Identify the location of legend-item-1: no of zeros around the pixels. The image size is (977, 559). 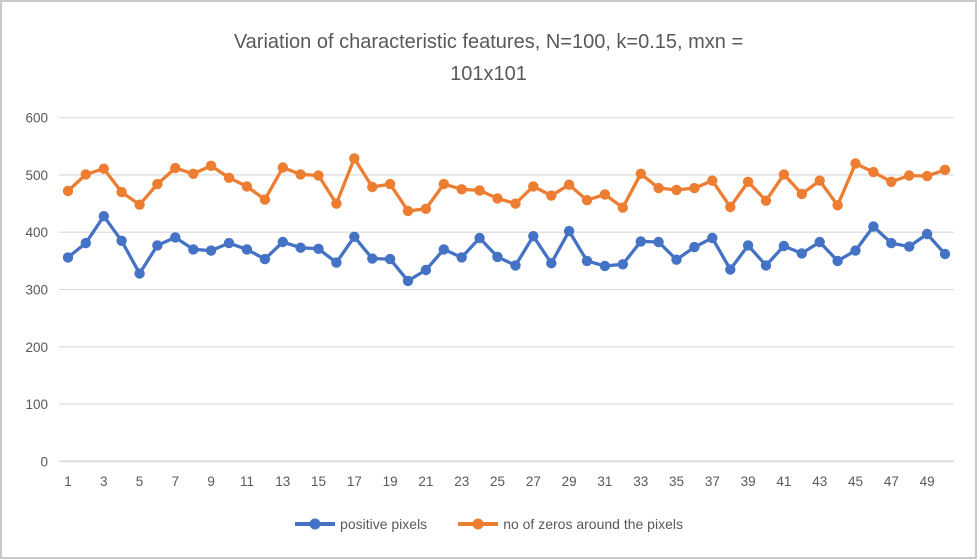
(570, 524).